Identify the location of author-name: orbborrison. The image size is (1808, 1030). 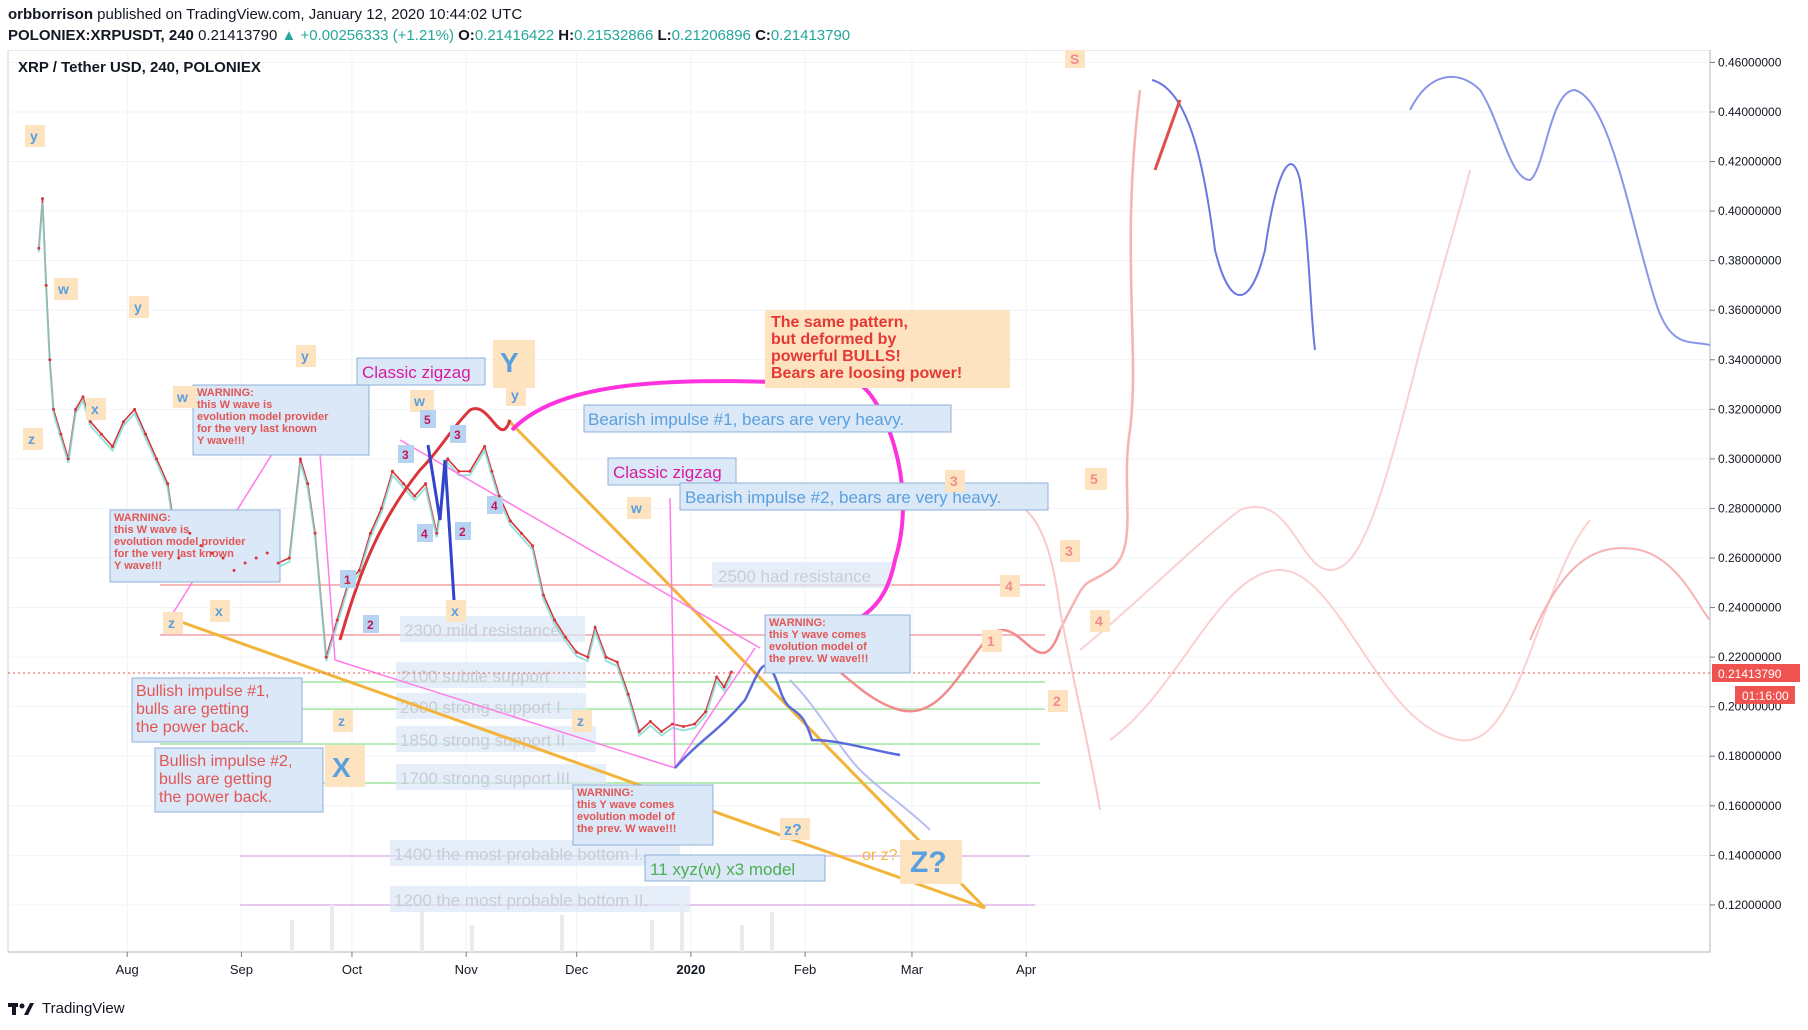
(50, 14).